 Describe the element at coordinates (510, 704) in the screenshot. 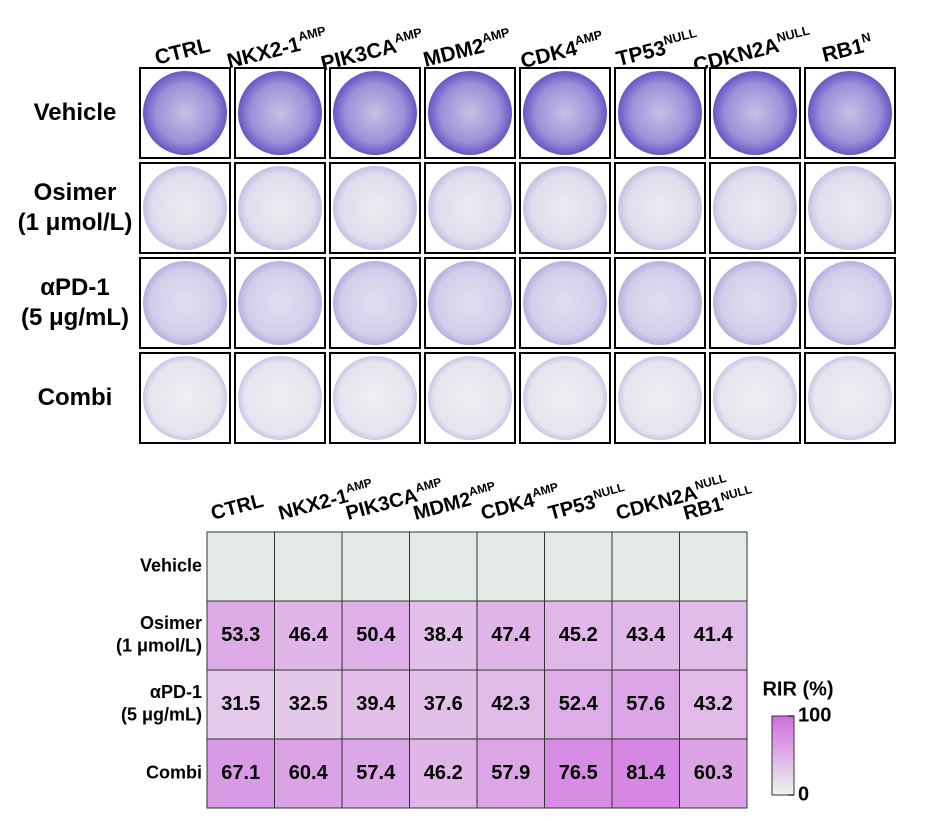

I see `cell-value: 42.3` at that location.